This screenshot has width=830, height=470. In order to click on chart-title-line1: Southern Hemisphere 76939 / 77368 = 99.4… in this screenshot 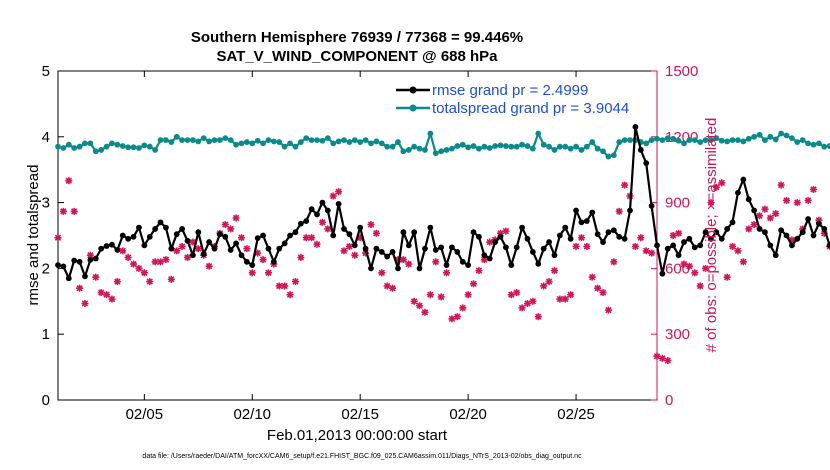, I will do `click(357, 37)`.